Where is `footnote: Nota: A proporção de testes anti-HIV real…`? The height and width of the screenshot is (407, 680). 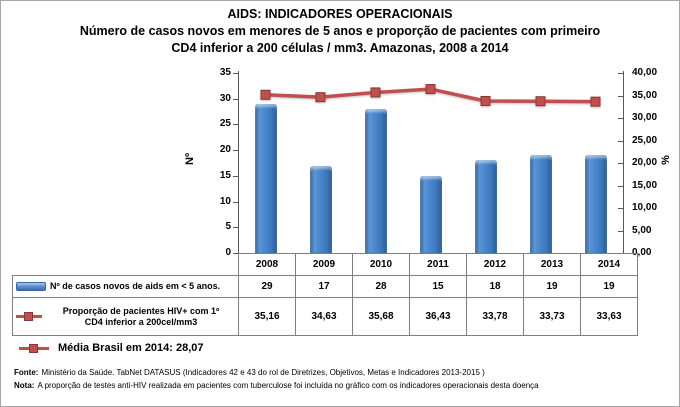 footnote: Nota: A proporção de testes anti-HIV real… is located at coordinates (341, 386).